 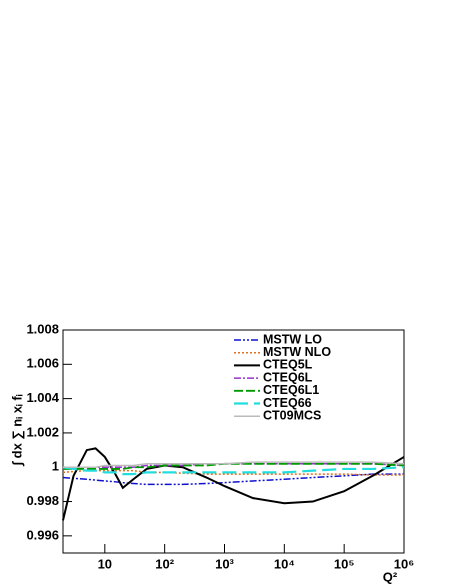 What do you see at coordinates (292, 415) in the screenshot?
I see `legend-label: CT09MCS` at bounding box center [292, 415].